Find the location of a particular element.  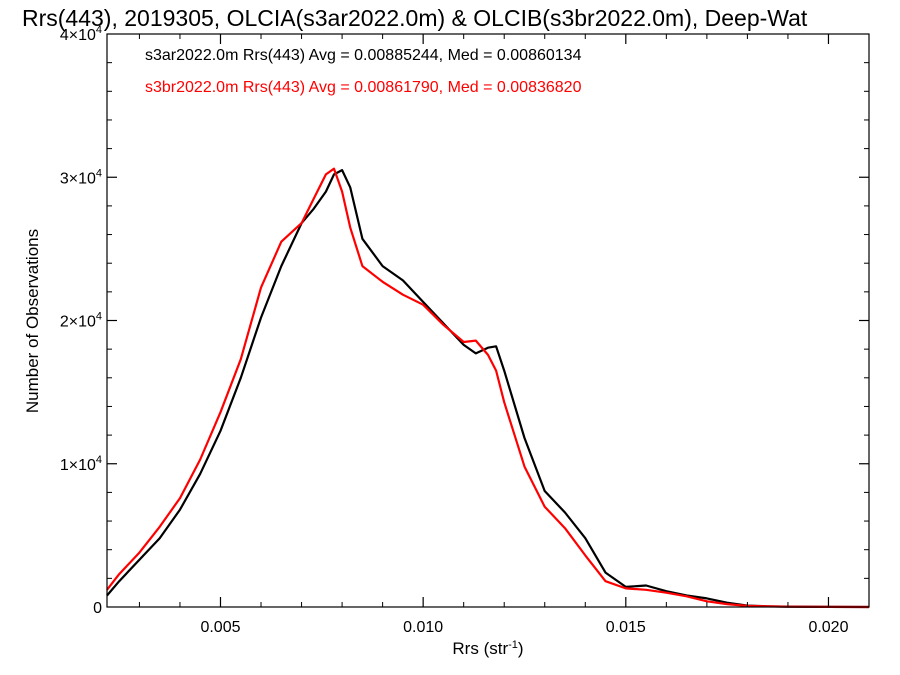

y-axis-label: Number of Observations is located at coordinates (32, 321).